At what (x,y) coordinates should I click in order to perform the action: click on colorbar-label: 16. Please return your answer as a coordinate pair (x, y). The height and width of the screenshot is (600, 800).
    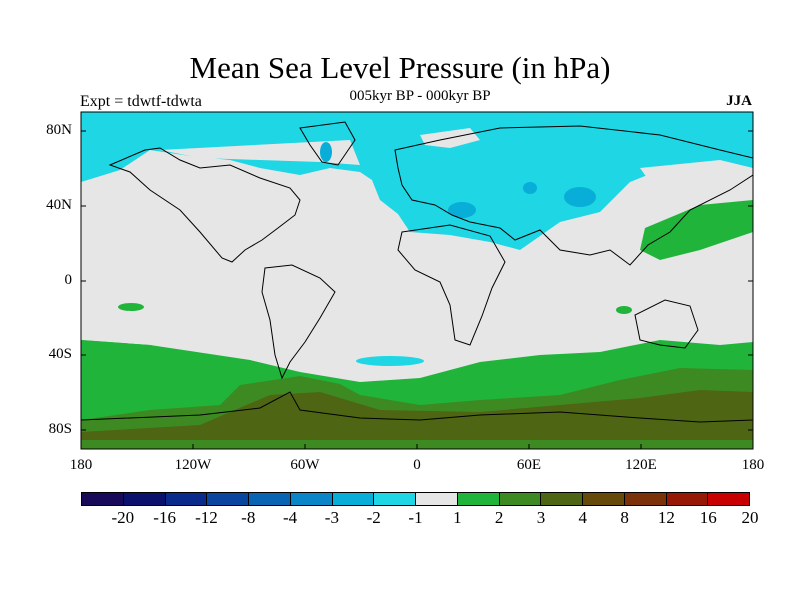
    Looking at the image, I should click on (708, 517).